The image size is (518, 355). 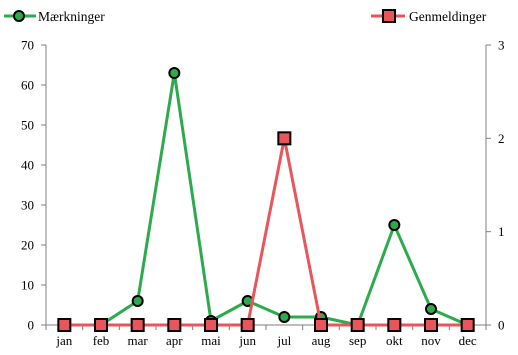 I want to click on x-tick-label: okt, so click(x=394, y=340).